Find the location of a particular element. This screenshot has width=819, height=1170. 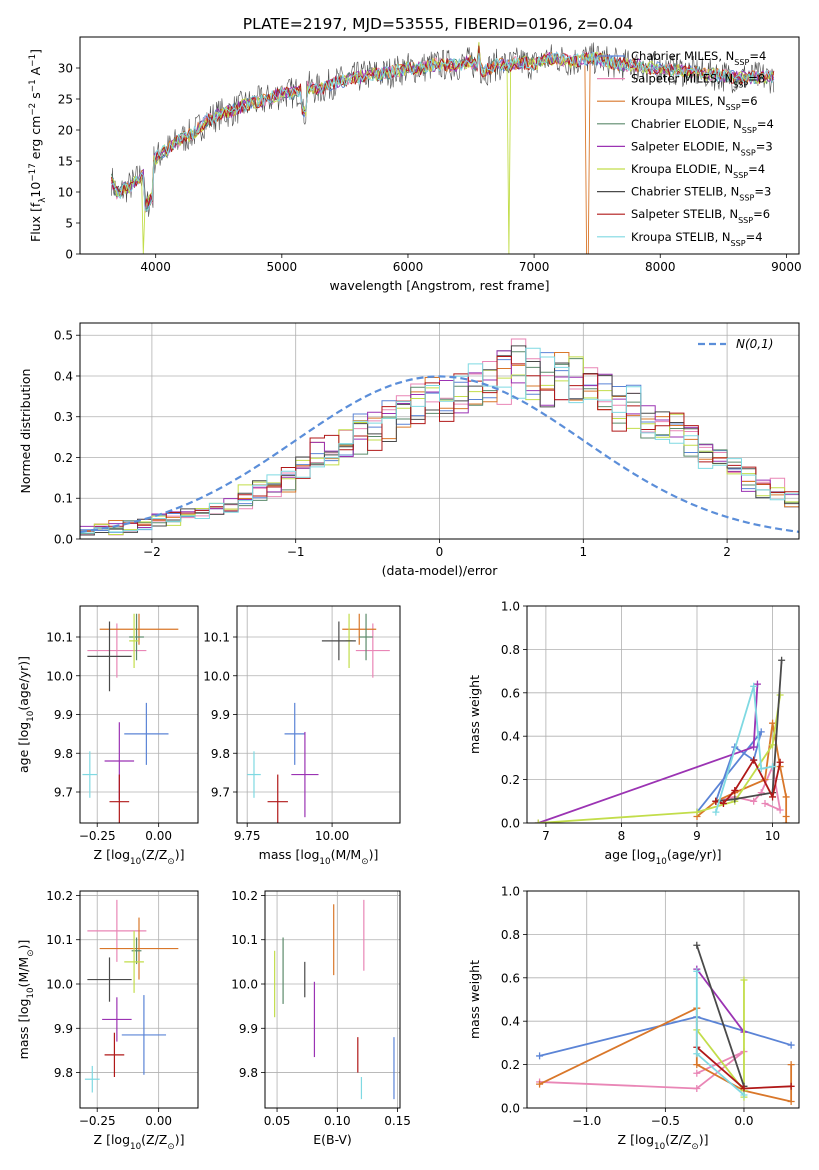

x-tick-label: 2 is located at coordinates (727, 552).